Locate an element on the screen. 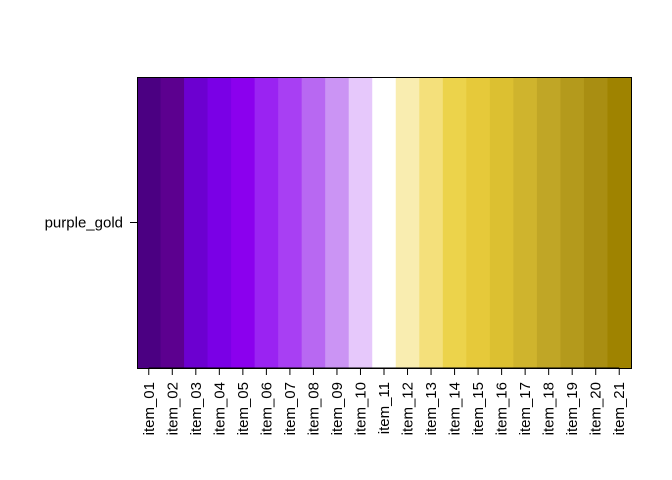 The width and height of the screenshot is (672, 480). x-tick-label: item_14 is located at coordinates (455, 408).